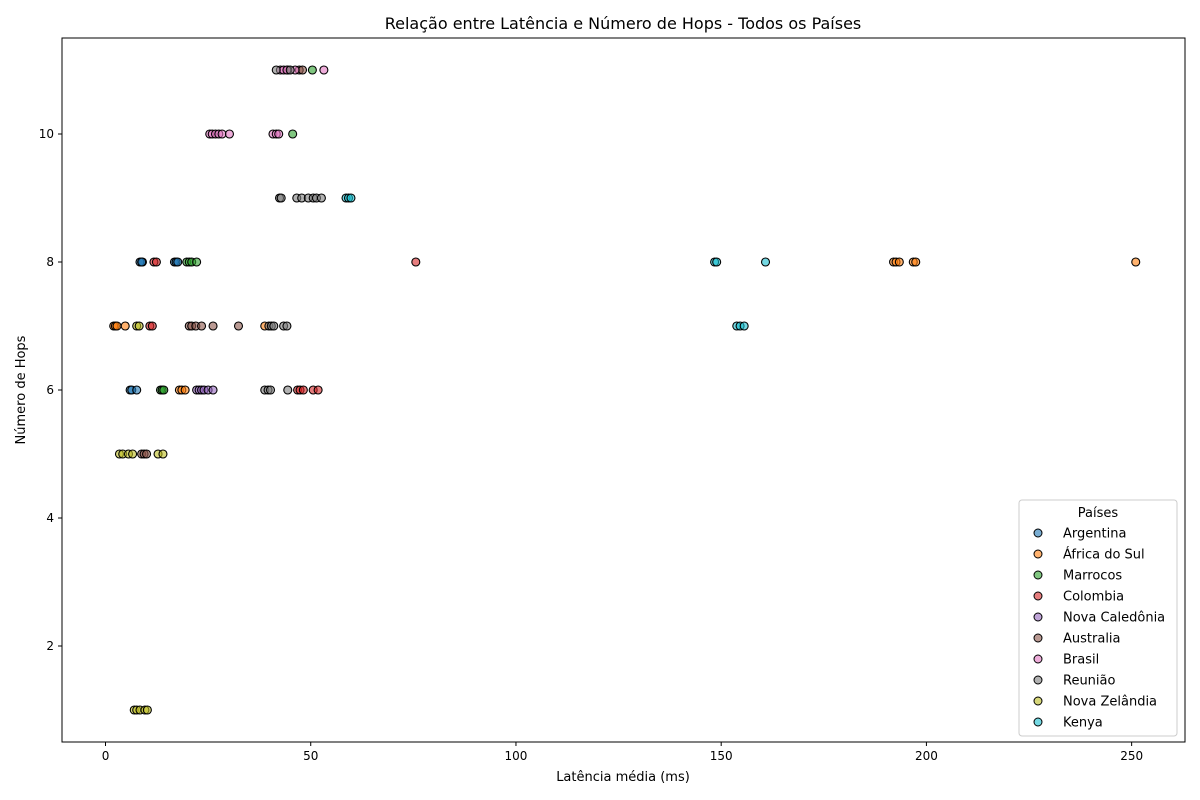 The height and width of the screenshot is (800, 1200). I want to click on y-tick-label: 4, so click(50, 518).